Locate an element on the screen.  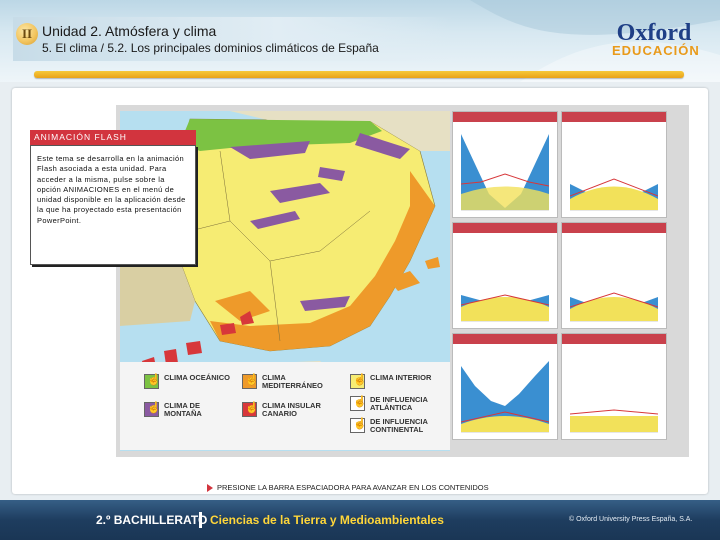
footer-subject-label: Ciencias de la Tierra y Medioambientales is located at coordinates (327, 520).